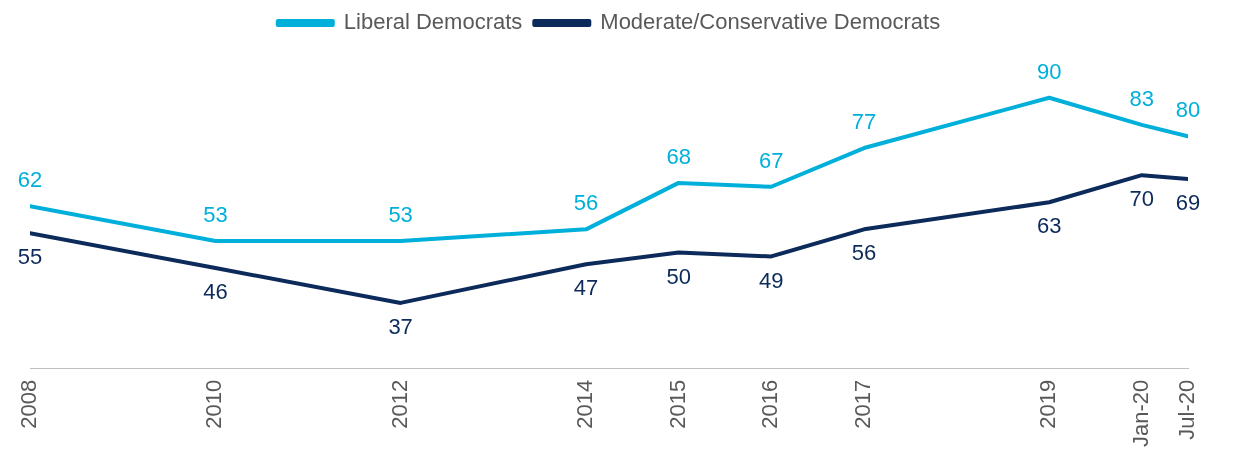 This screenshot has width=1233, height=455. I want to click on data-label: 68, so click(678, 156).